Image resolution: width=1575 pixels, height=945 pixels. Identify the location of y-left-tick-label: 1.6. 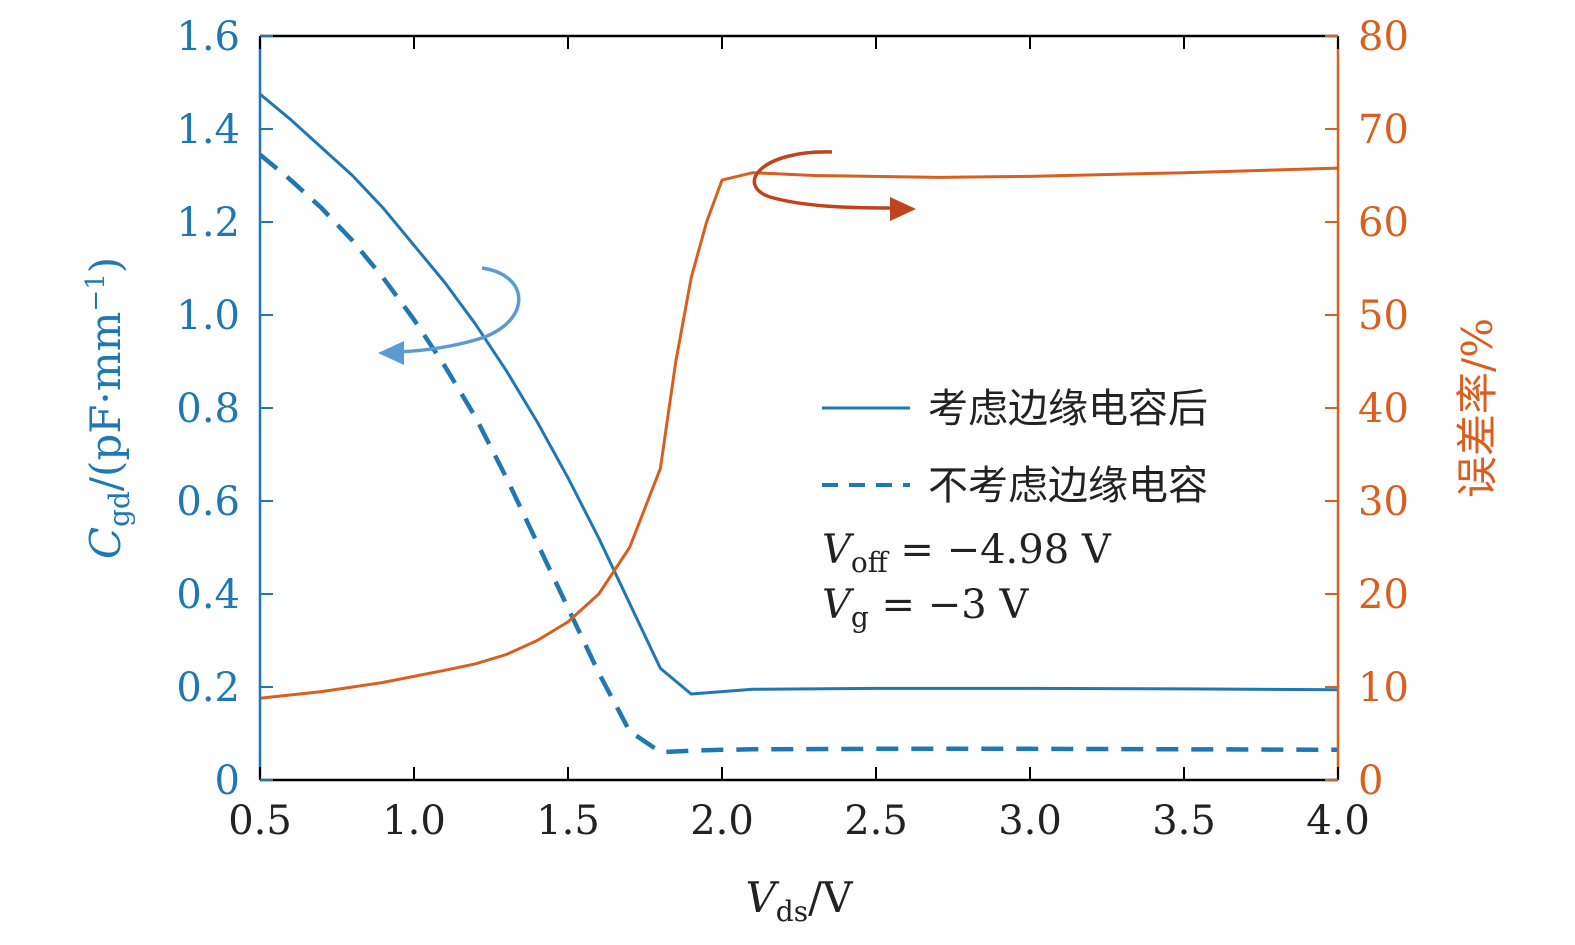
(208, 37).